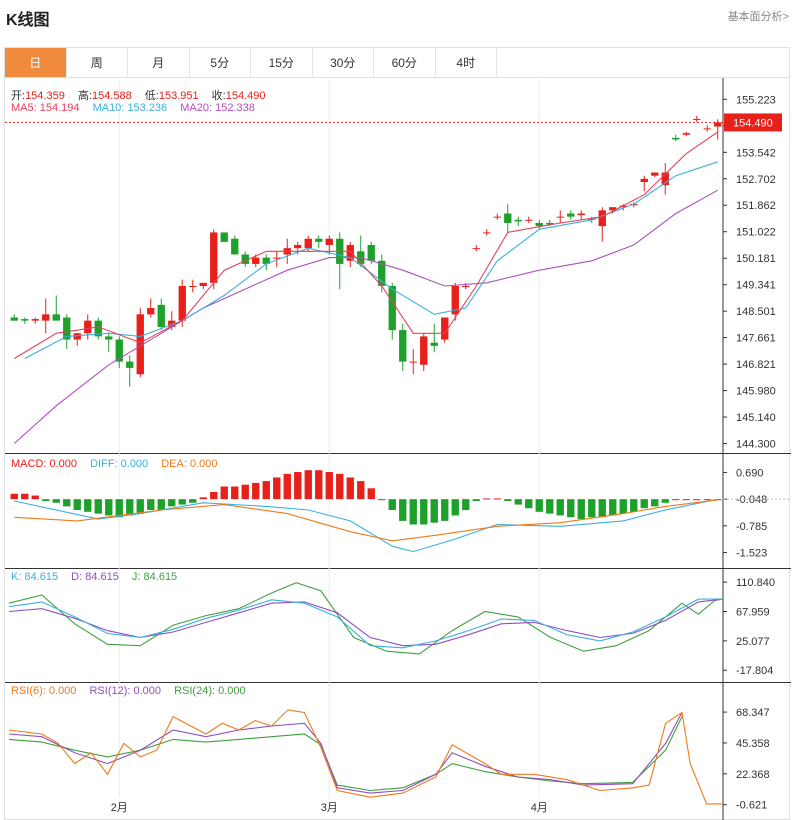 This screenshot has width=793, height=820. What do you see at coordinates (751, 500) in the screenshot?
I see `macd-tick-label: -0.048` at bounding box center [751, 500].